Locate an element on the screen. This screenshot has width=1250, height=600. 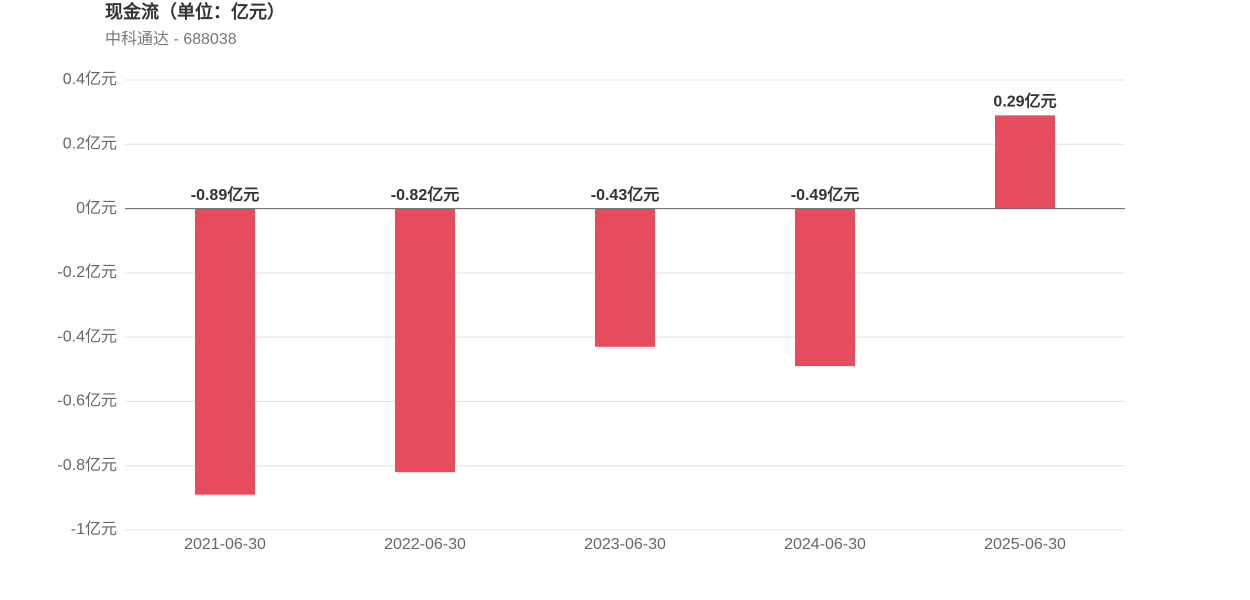
x-tick-label: 2023-06-30 is located at coordinates (625, 544).